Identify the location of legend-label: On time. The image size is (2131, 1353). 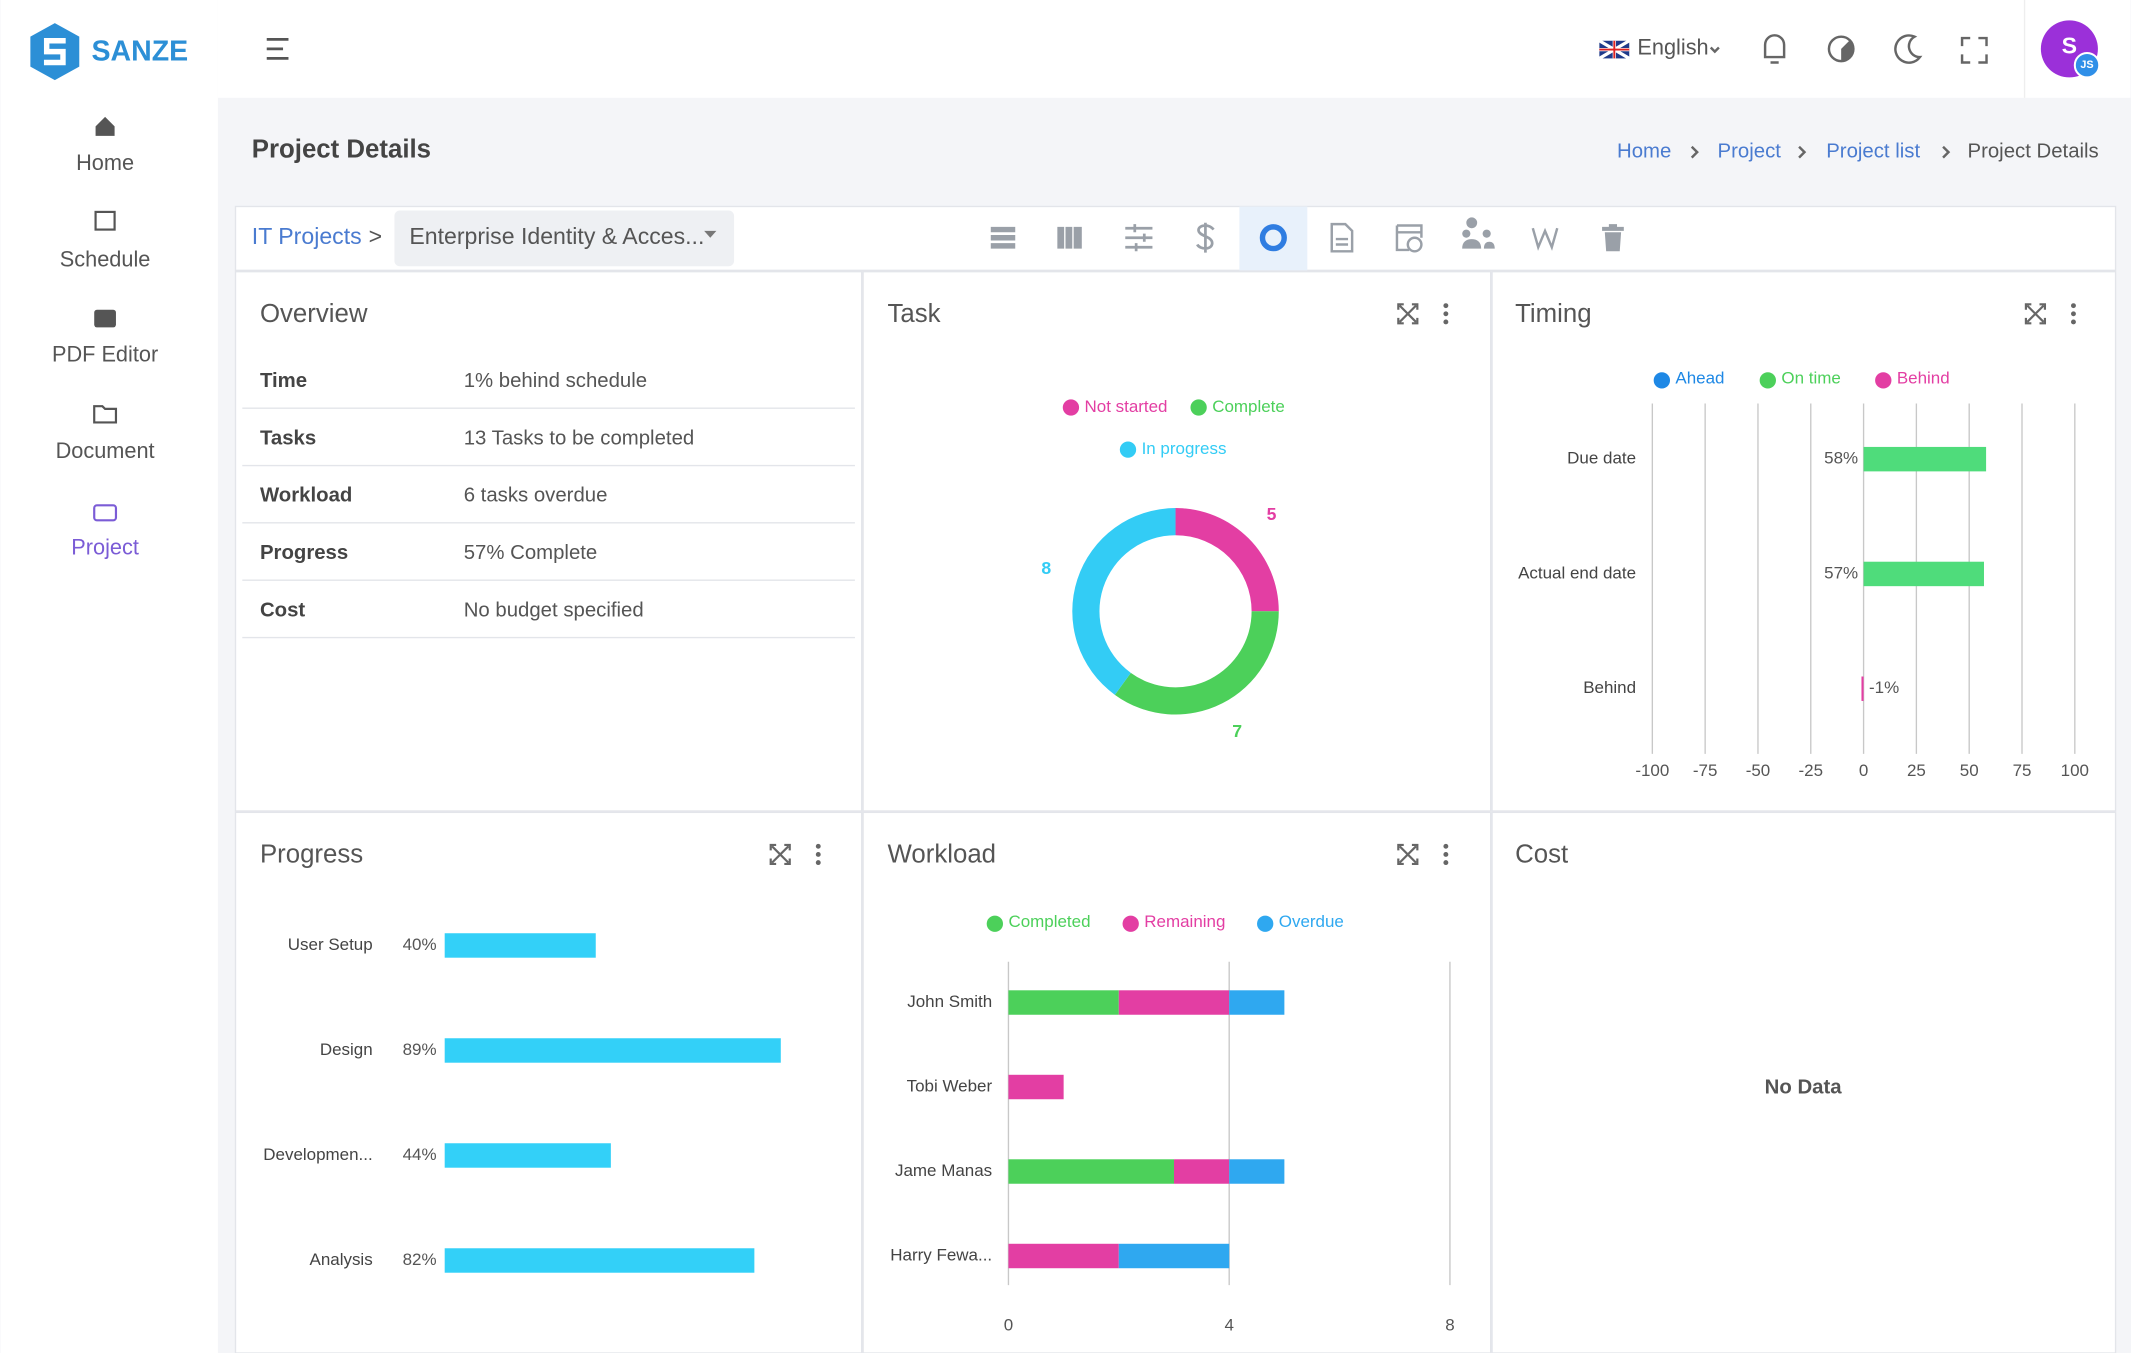
(1810, 377).